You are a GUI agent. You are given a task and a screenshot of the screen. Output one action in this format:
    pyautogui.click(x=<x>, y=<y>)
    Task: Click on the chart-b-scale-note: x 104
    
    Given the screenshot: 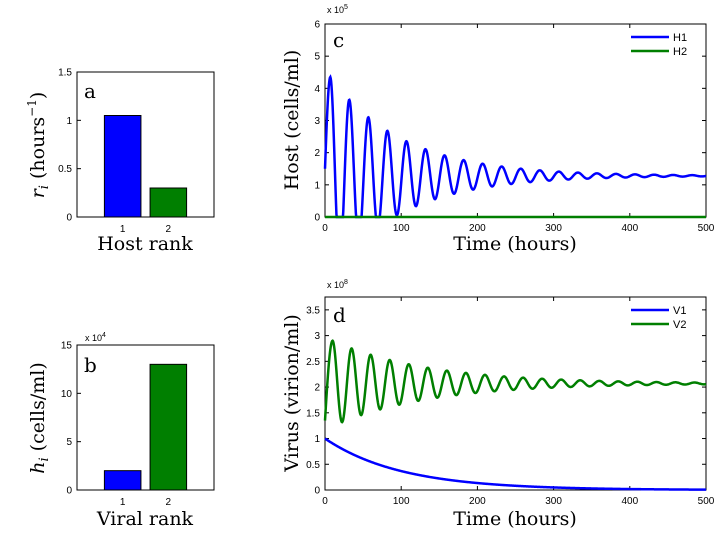 What is the action you would take?
    pyautogui.click(x=95, y=337)
    